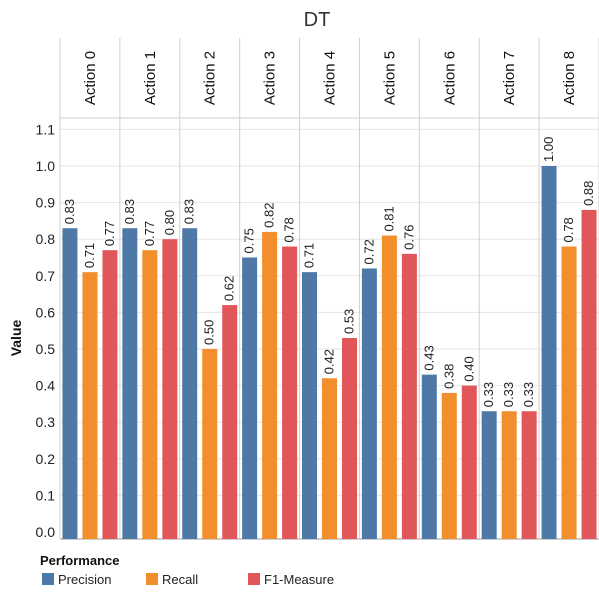 The height and width of the screenshot is (592, 599). Describe the element at coordinates (249, 240) in the screenshot. I see `data-label-precision-action-3: 0.75` at that location.